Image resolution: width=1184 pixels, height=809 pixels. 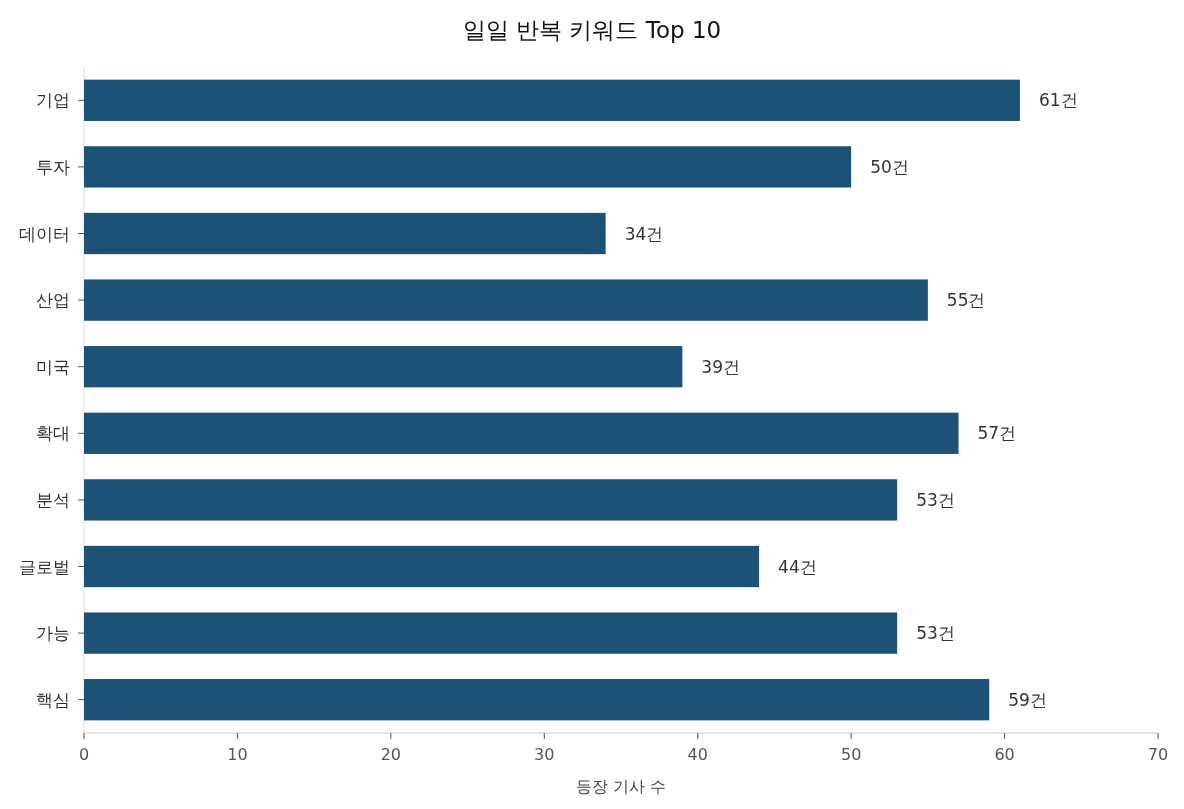 I want to click on y-tick-label: 핵심, so click(x=53, y=699).